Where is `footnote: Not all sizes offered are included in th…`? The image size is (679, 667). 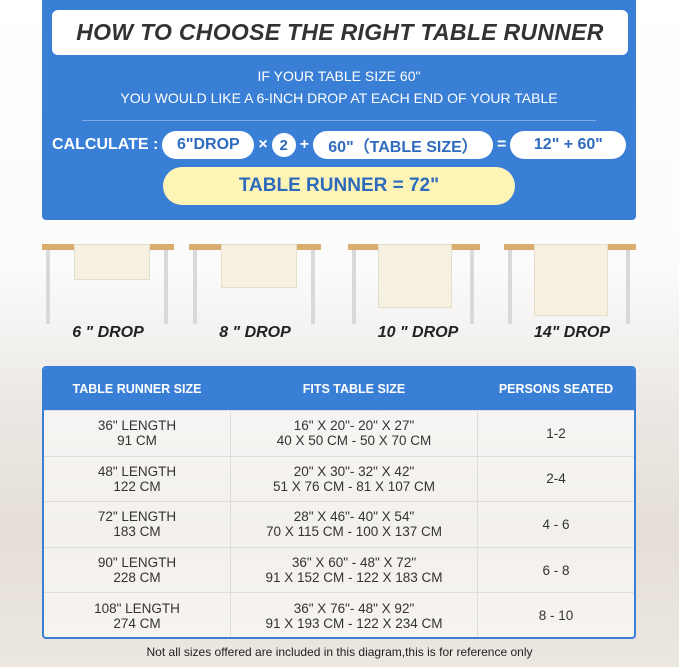 footnote: Not all sizes offered are included in th… is located at coordinates (339, 652).